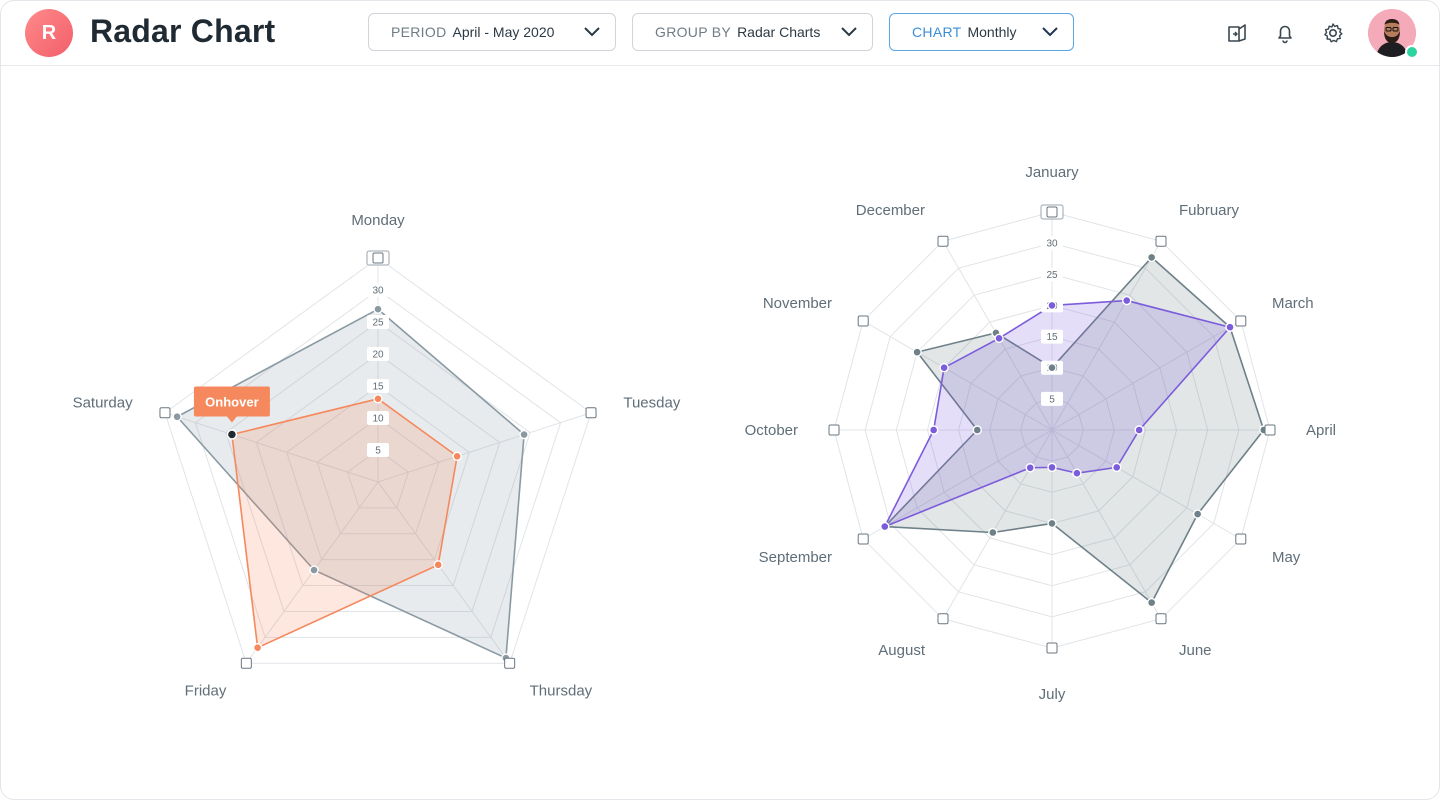 The width and height of the screenshot is (1440, 800). I want to click on chart-label: CHART, so click(937, 32).